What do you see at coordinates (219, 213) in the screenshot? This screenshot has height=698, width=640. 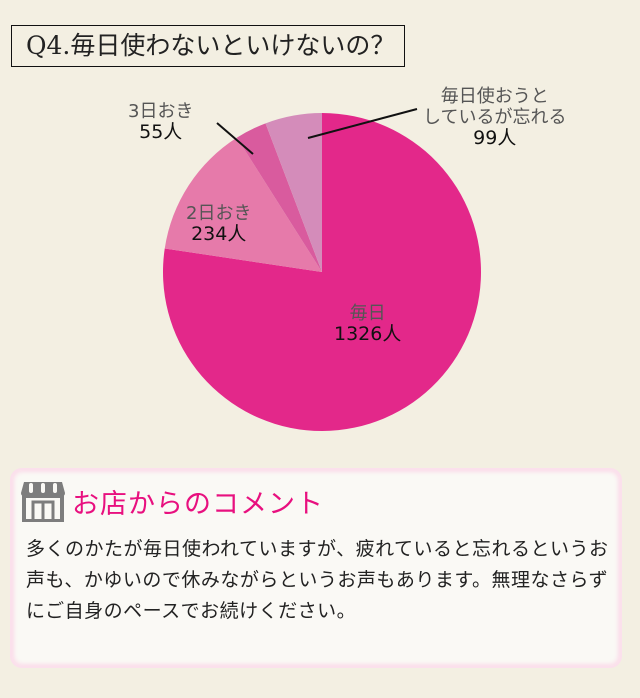 I see `label-every2-name: 2日おき` at bounding box center [219, 213].